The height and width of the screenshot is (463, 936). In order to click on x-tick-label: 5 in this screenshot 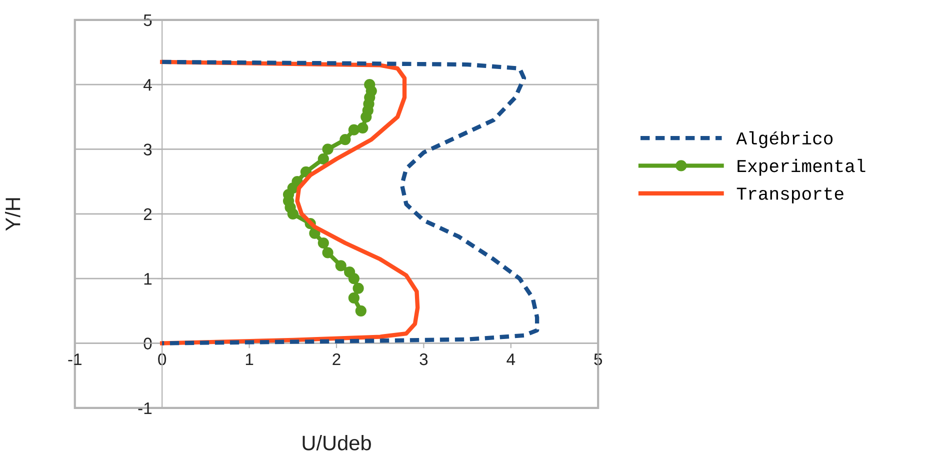, I will do `click(598, 360)`.